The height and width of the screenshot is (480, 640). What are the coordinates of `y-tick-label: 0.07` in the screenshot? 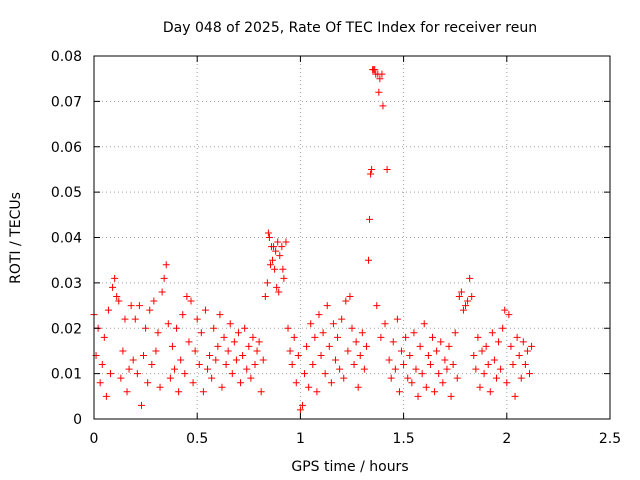 It's located at (66, 102).